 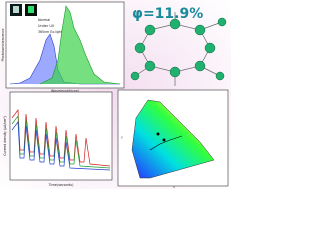 I want to click on inset-label: Under UV, so click(x=46, y=26).